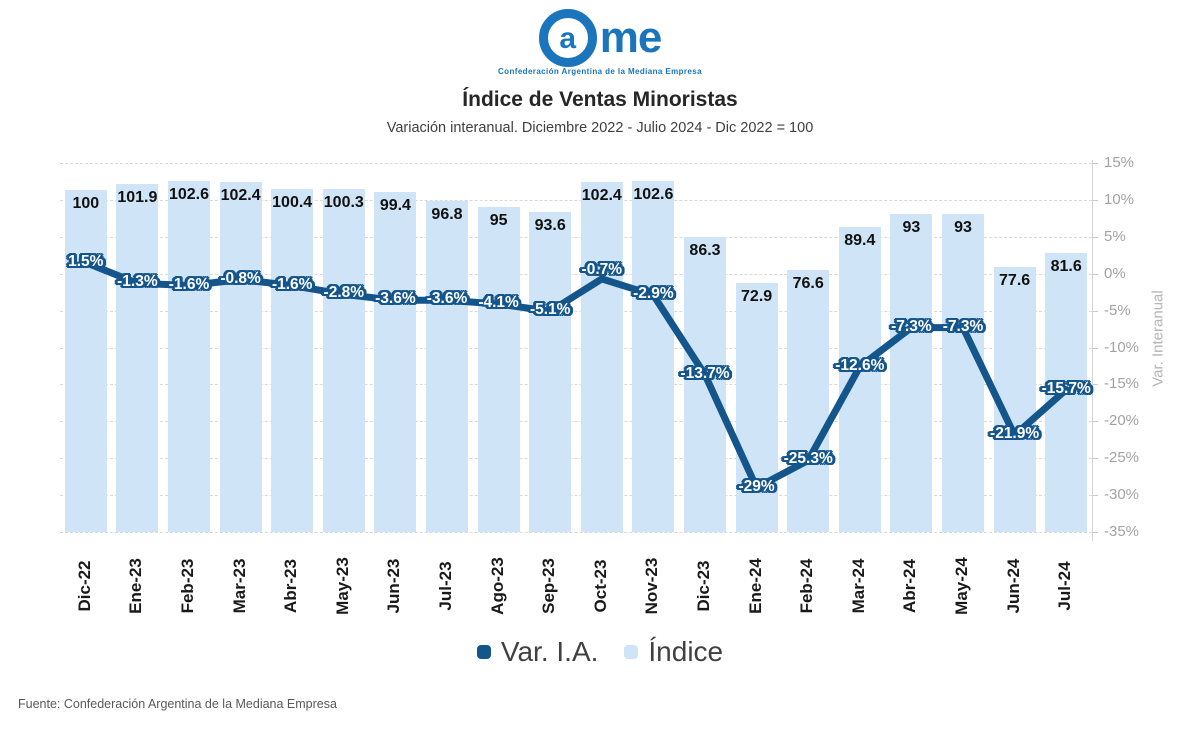  What do you see at coordinates (808, 284) in the screenshot?
I see `bar-value-label: 76.6` at bounding box center [808, 284].